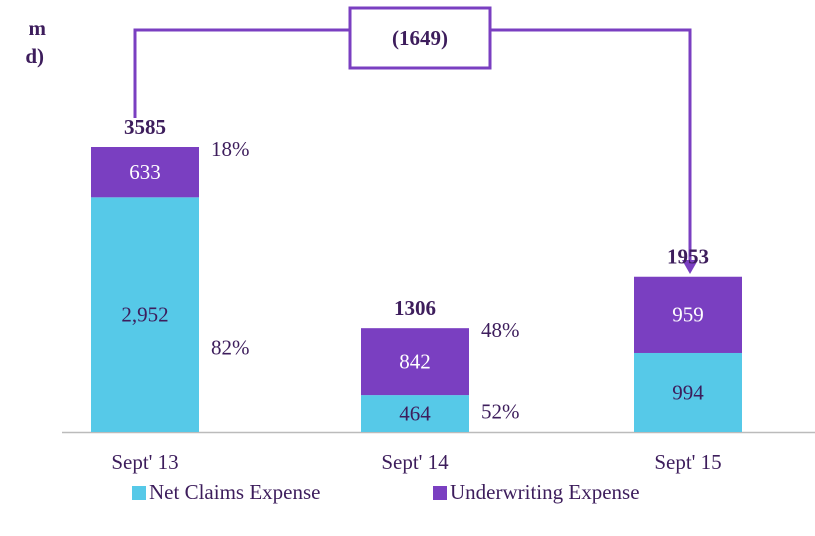 Image resolution: width=815 pixels, height=536 pixels. Describe the element at coordinates (34, 56) in the screenshot. I see `title-line: d)` at that location.